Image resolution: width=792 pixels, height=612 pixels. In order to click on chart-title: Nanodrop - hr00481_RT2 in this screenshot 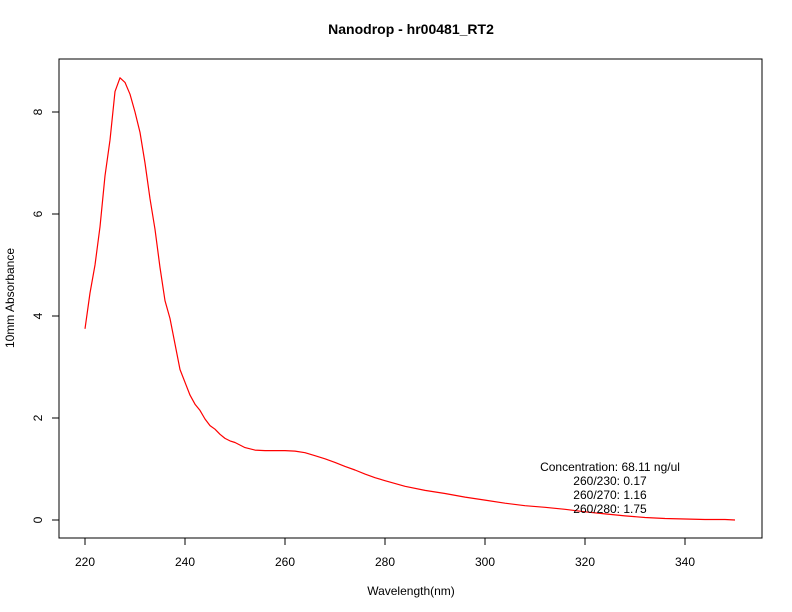, I will do `click(411, 29)`.